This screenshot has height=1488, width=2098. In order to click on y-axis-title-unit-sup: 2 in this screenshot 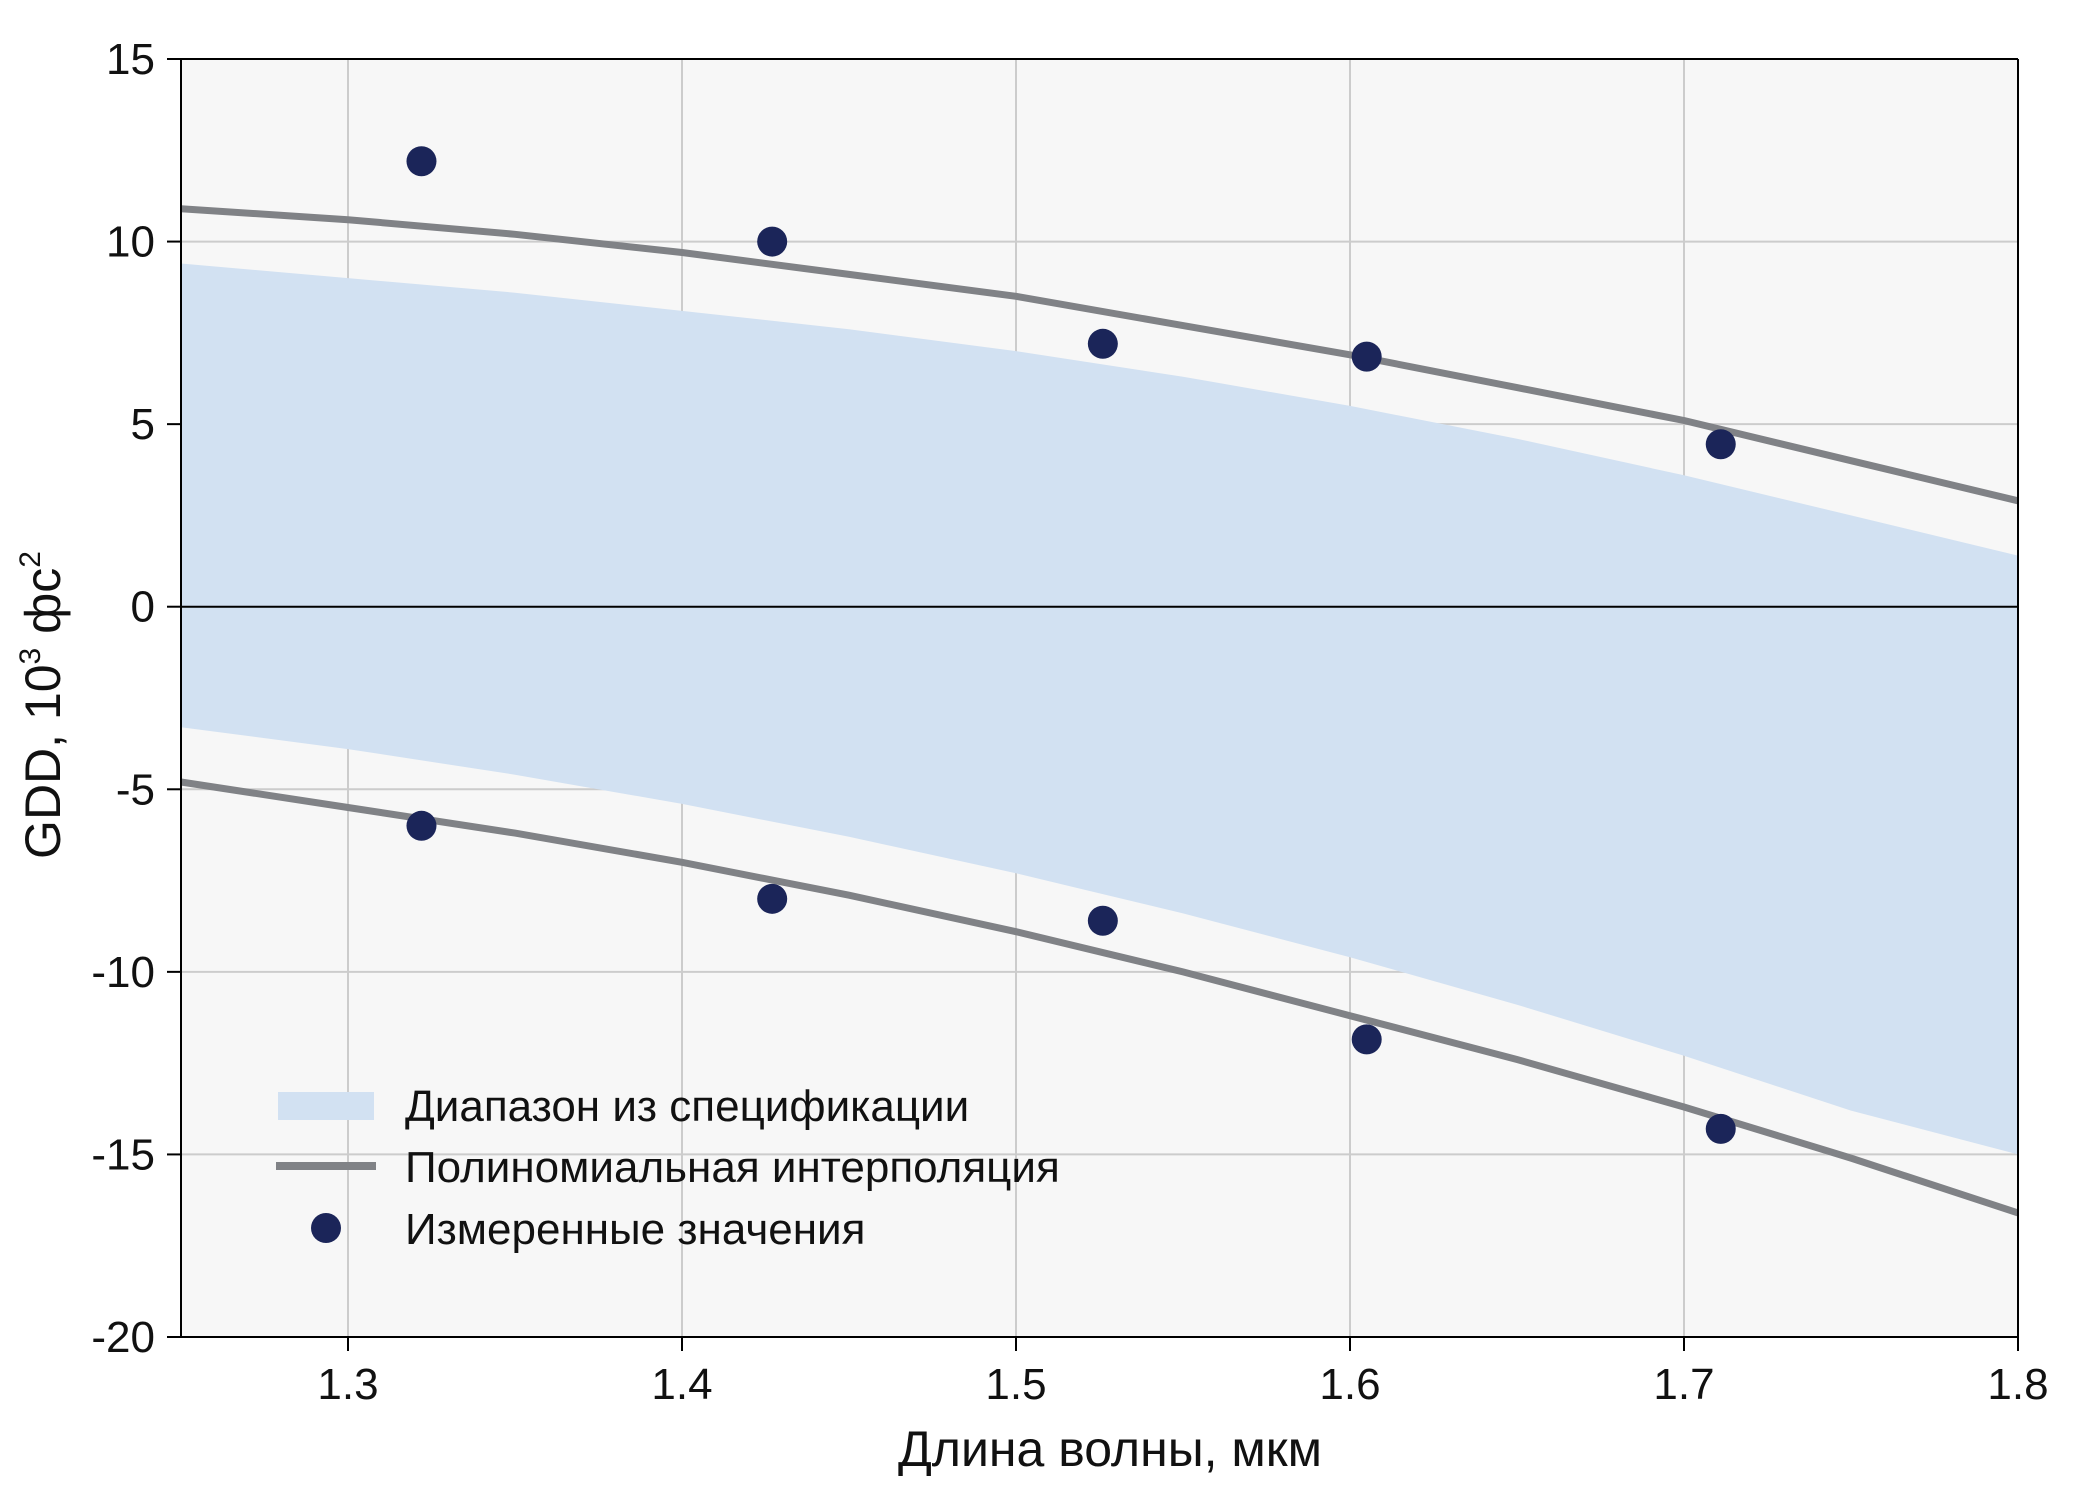, I will do `click(30, 559)`.